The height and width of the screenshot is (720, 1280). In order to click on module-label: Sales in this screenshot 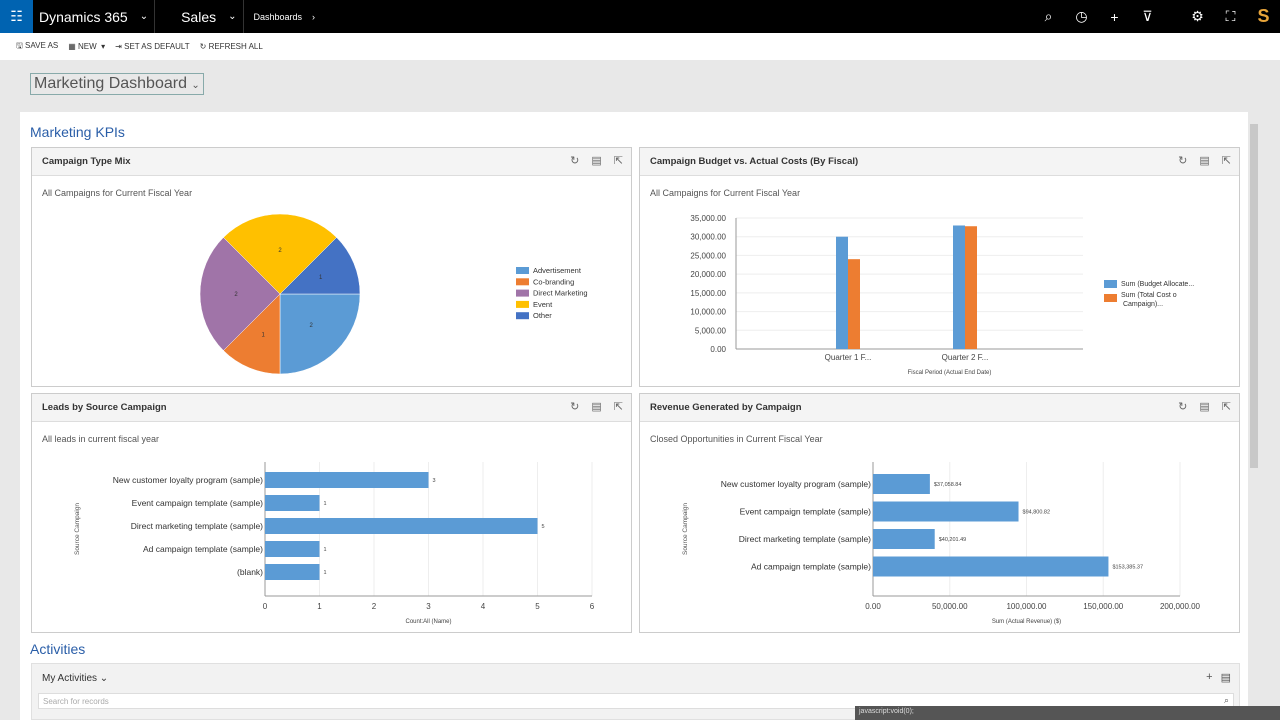, I will do `click(199, 16)`.